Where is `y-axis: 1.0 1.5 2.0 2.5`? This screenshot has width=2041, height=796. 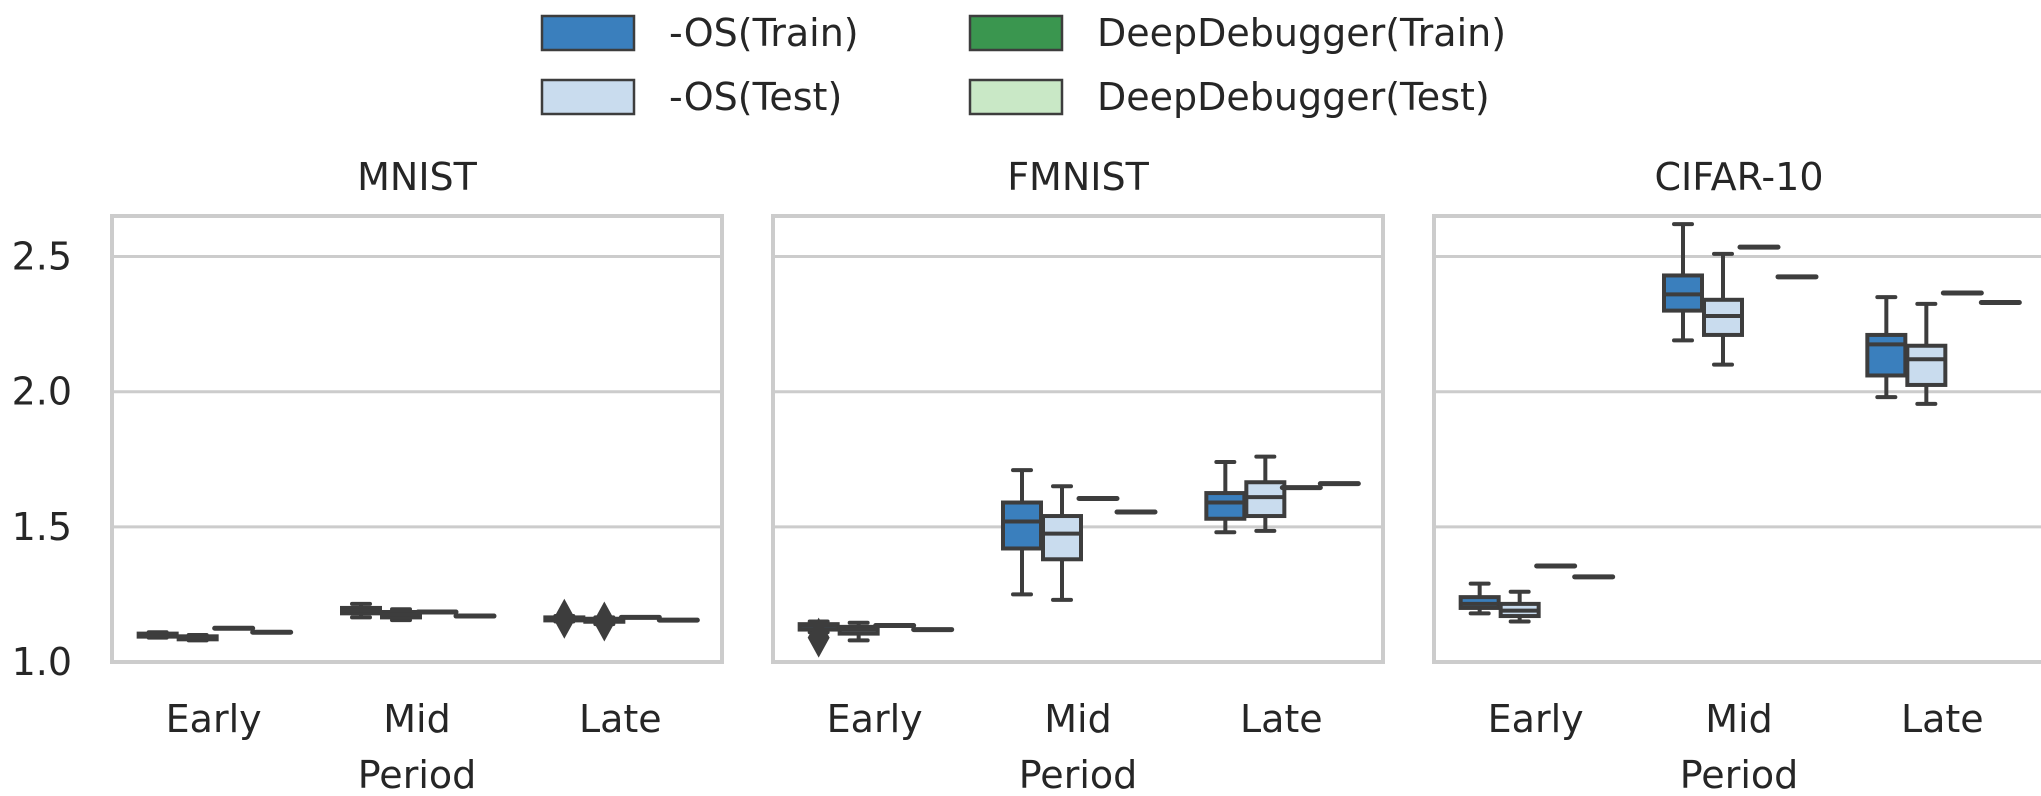 y-axis: 1.0 1.5 2.0 2.5 is located at coordinates (42, 459).